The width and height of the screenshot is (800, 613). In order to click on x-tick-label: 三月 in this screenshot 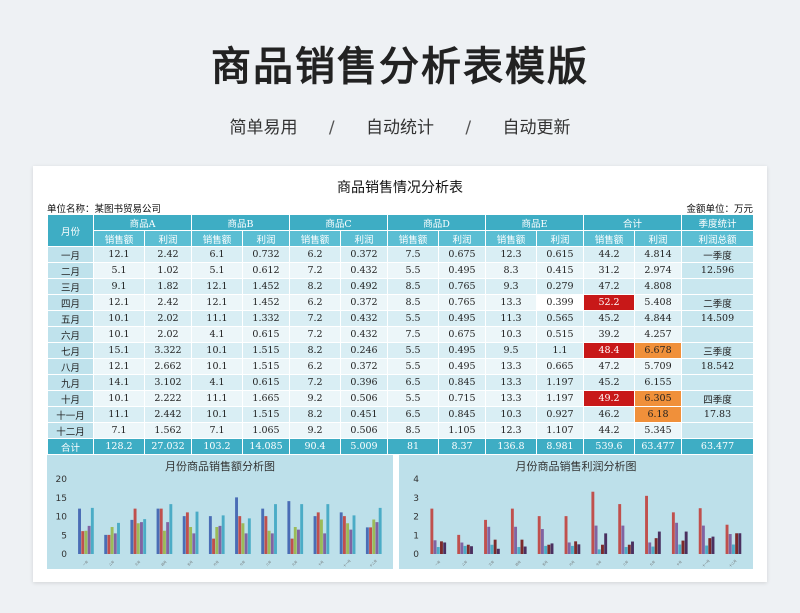, I will do `click(491, 563)`.